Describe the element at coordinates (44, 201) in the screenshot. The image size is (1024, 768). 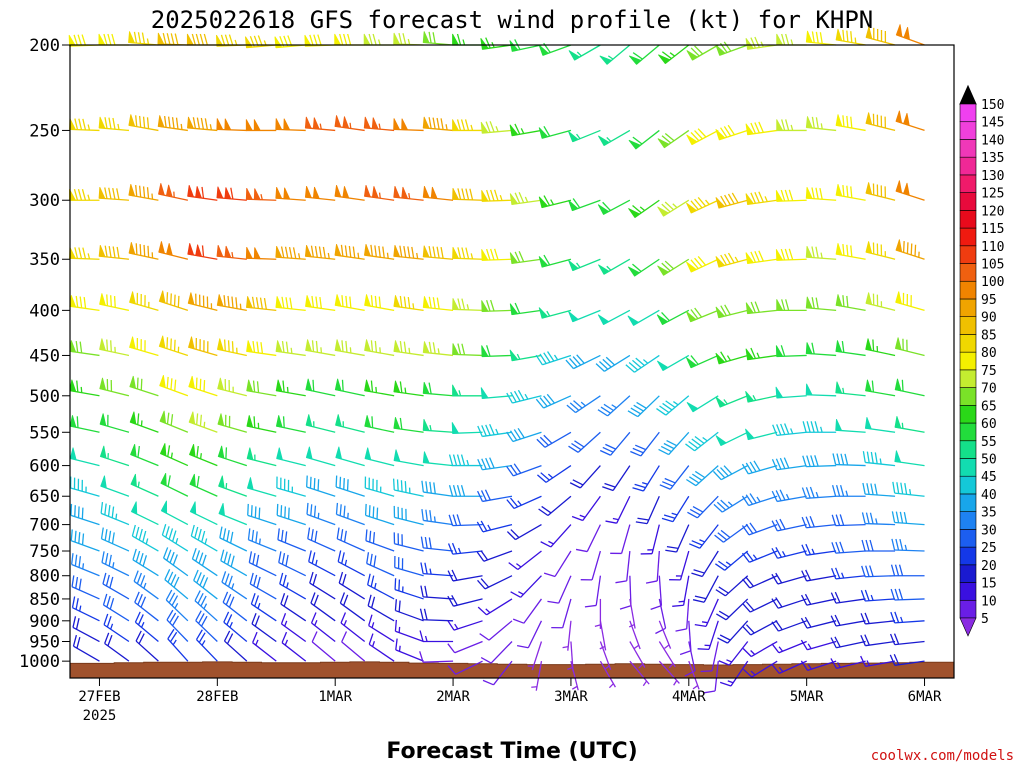
I see `y-tick-label: 300` at that location.